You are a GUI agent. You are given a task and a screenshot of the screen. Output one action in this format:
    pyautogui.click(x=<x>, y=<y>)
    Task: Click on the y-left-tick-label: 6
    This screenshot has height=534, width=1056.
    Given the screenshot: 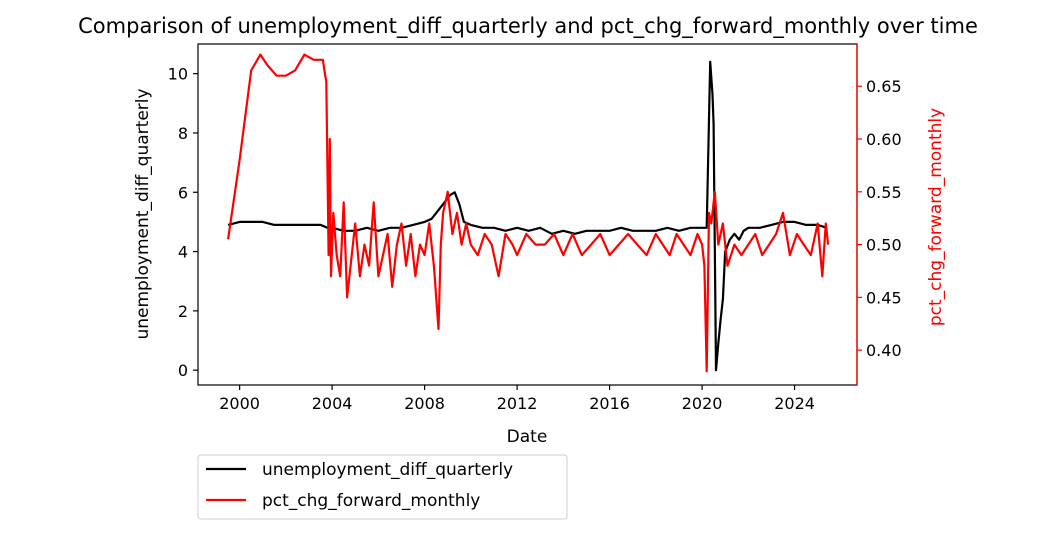 What is the action you would take?
    pyautogui.click(x=183, y=192)
    